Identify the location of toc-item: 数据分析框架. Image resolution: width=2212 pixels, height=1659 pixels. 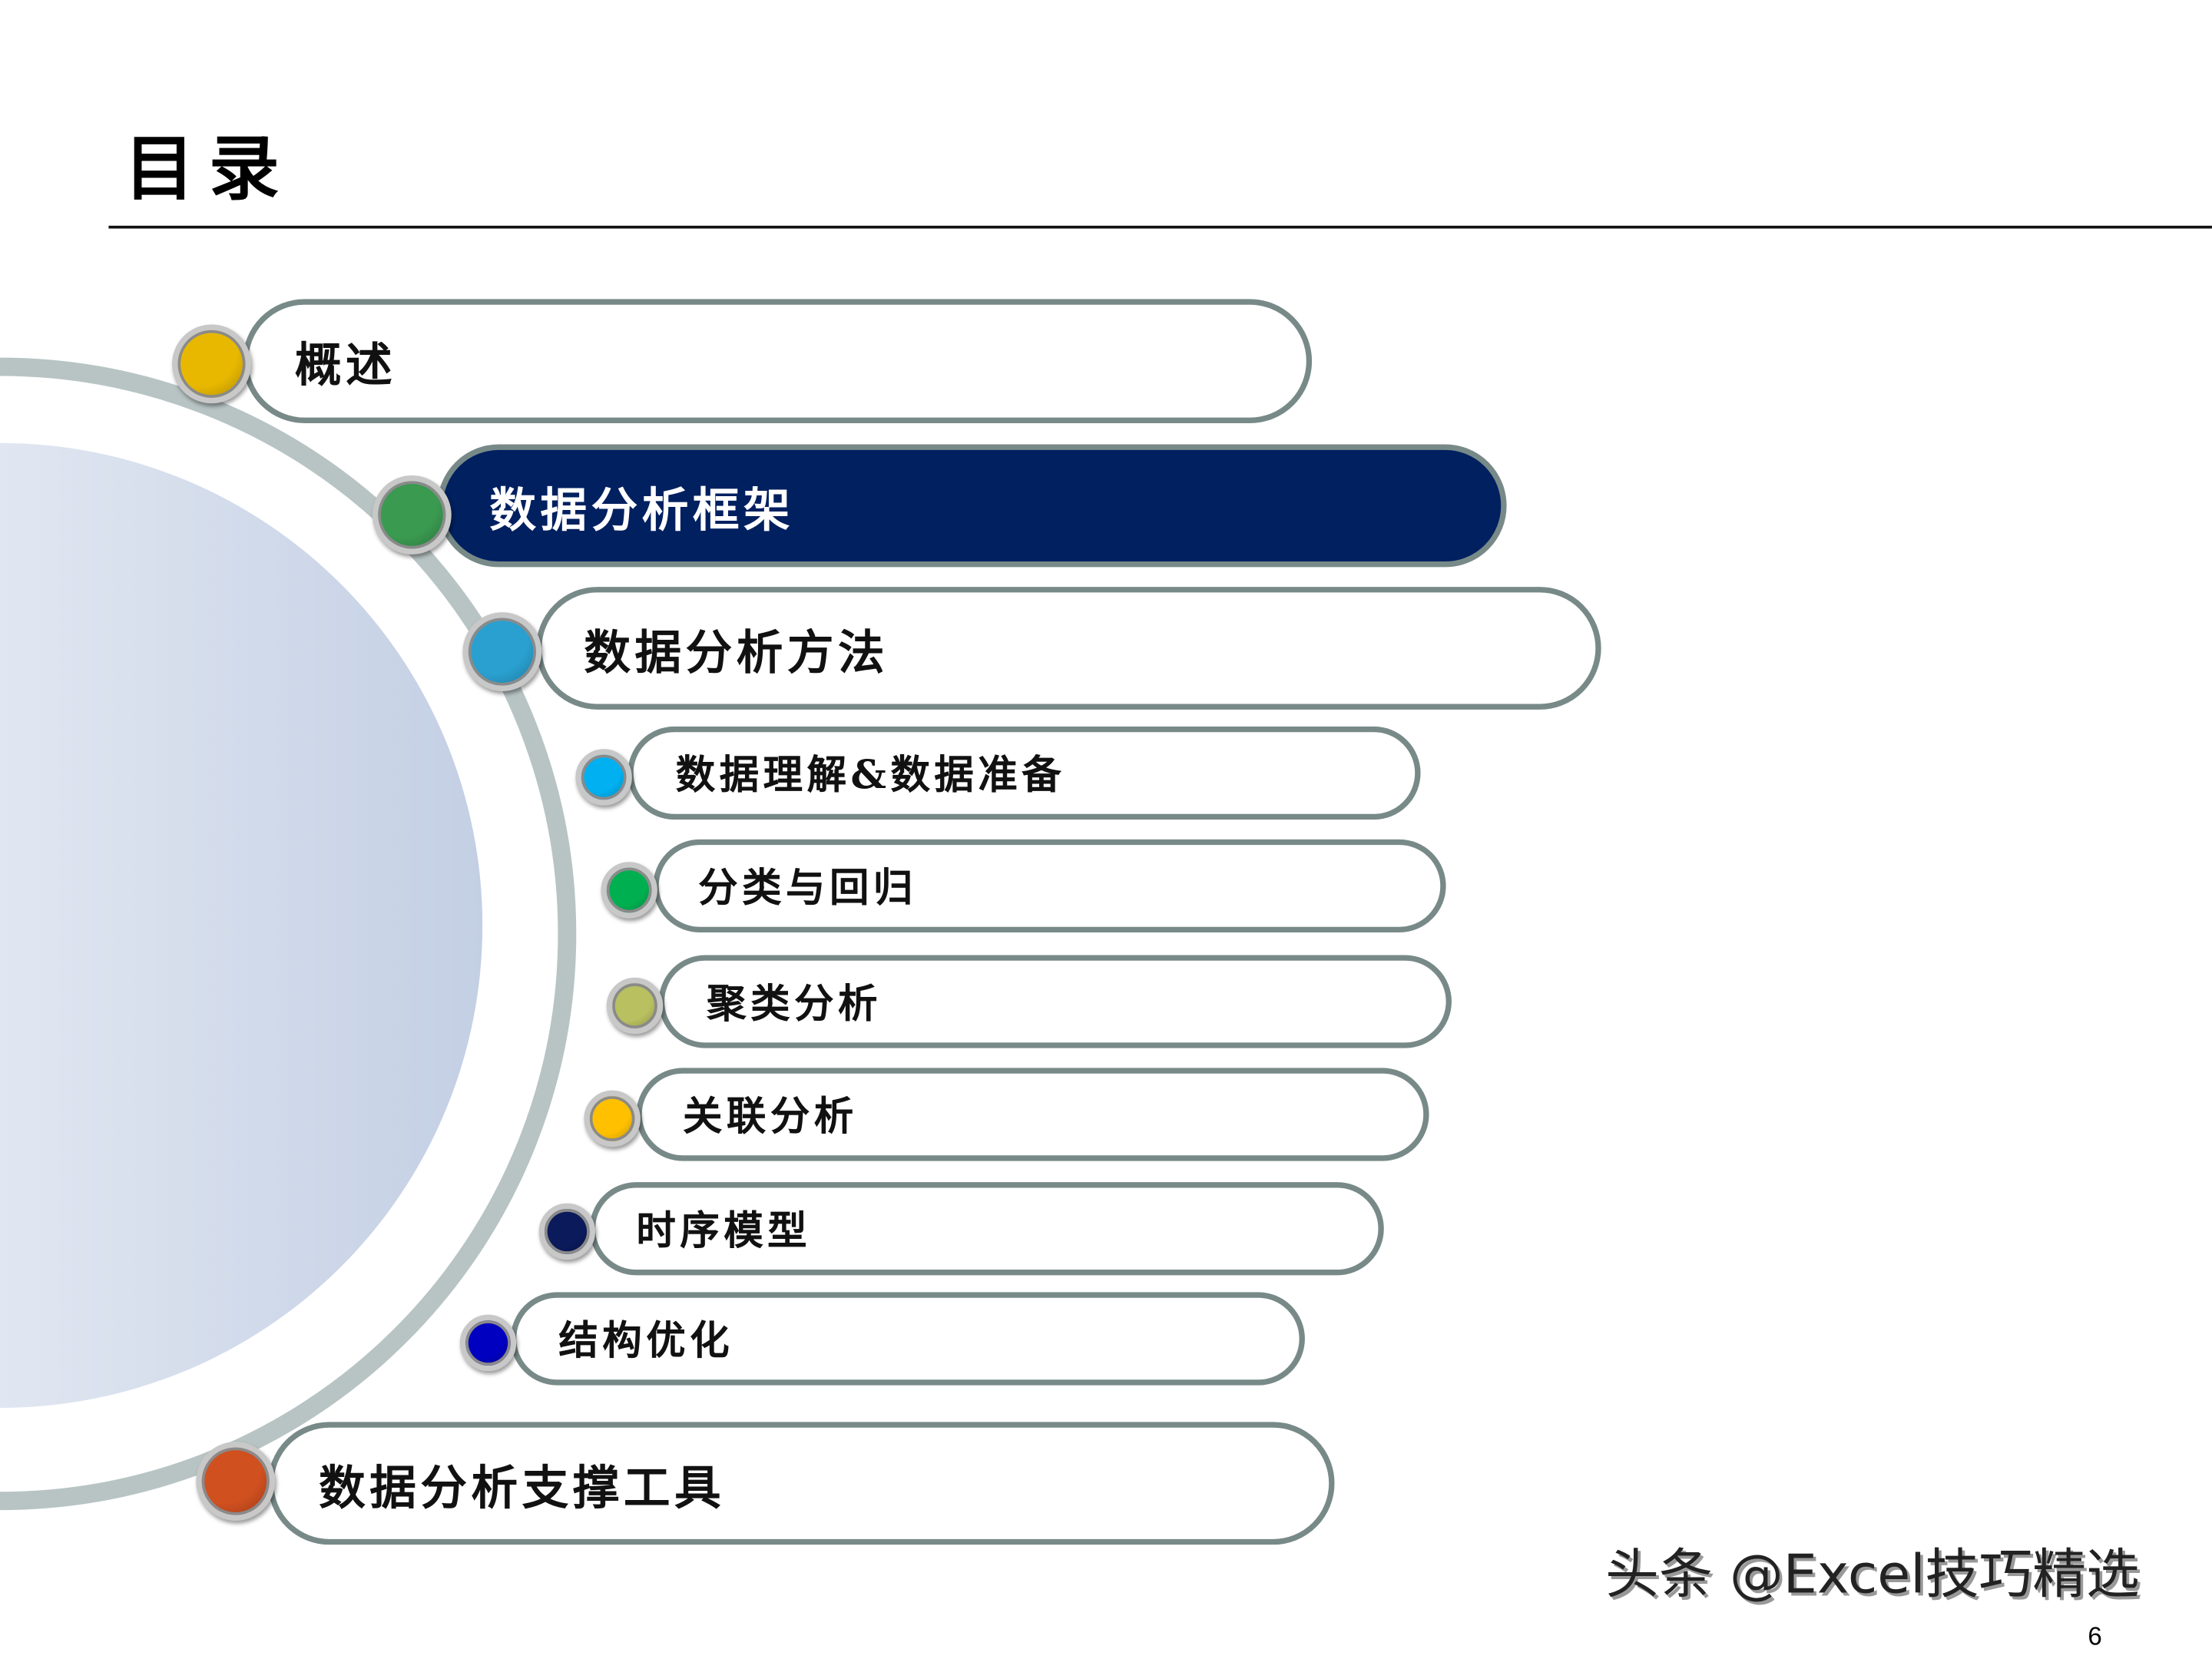
(972, 506).